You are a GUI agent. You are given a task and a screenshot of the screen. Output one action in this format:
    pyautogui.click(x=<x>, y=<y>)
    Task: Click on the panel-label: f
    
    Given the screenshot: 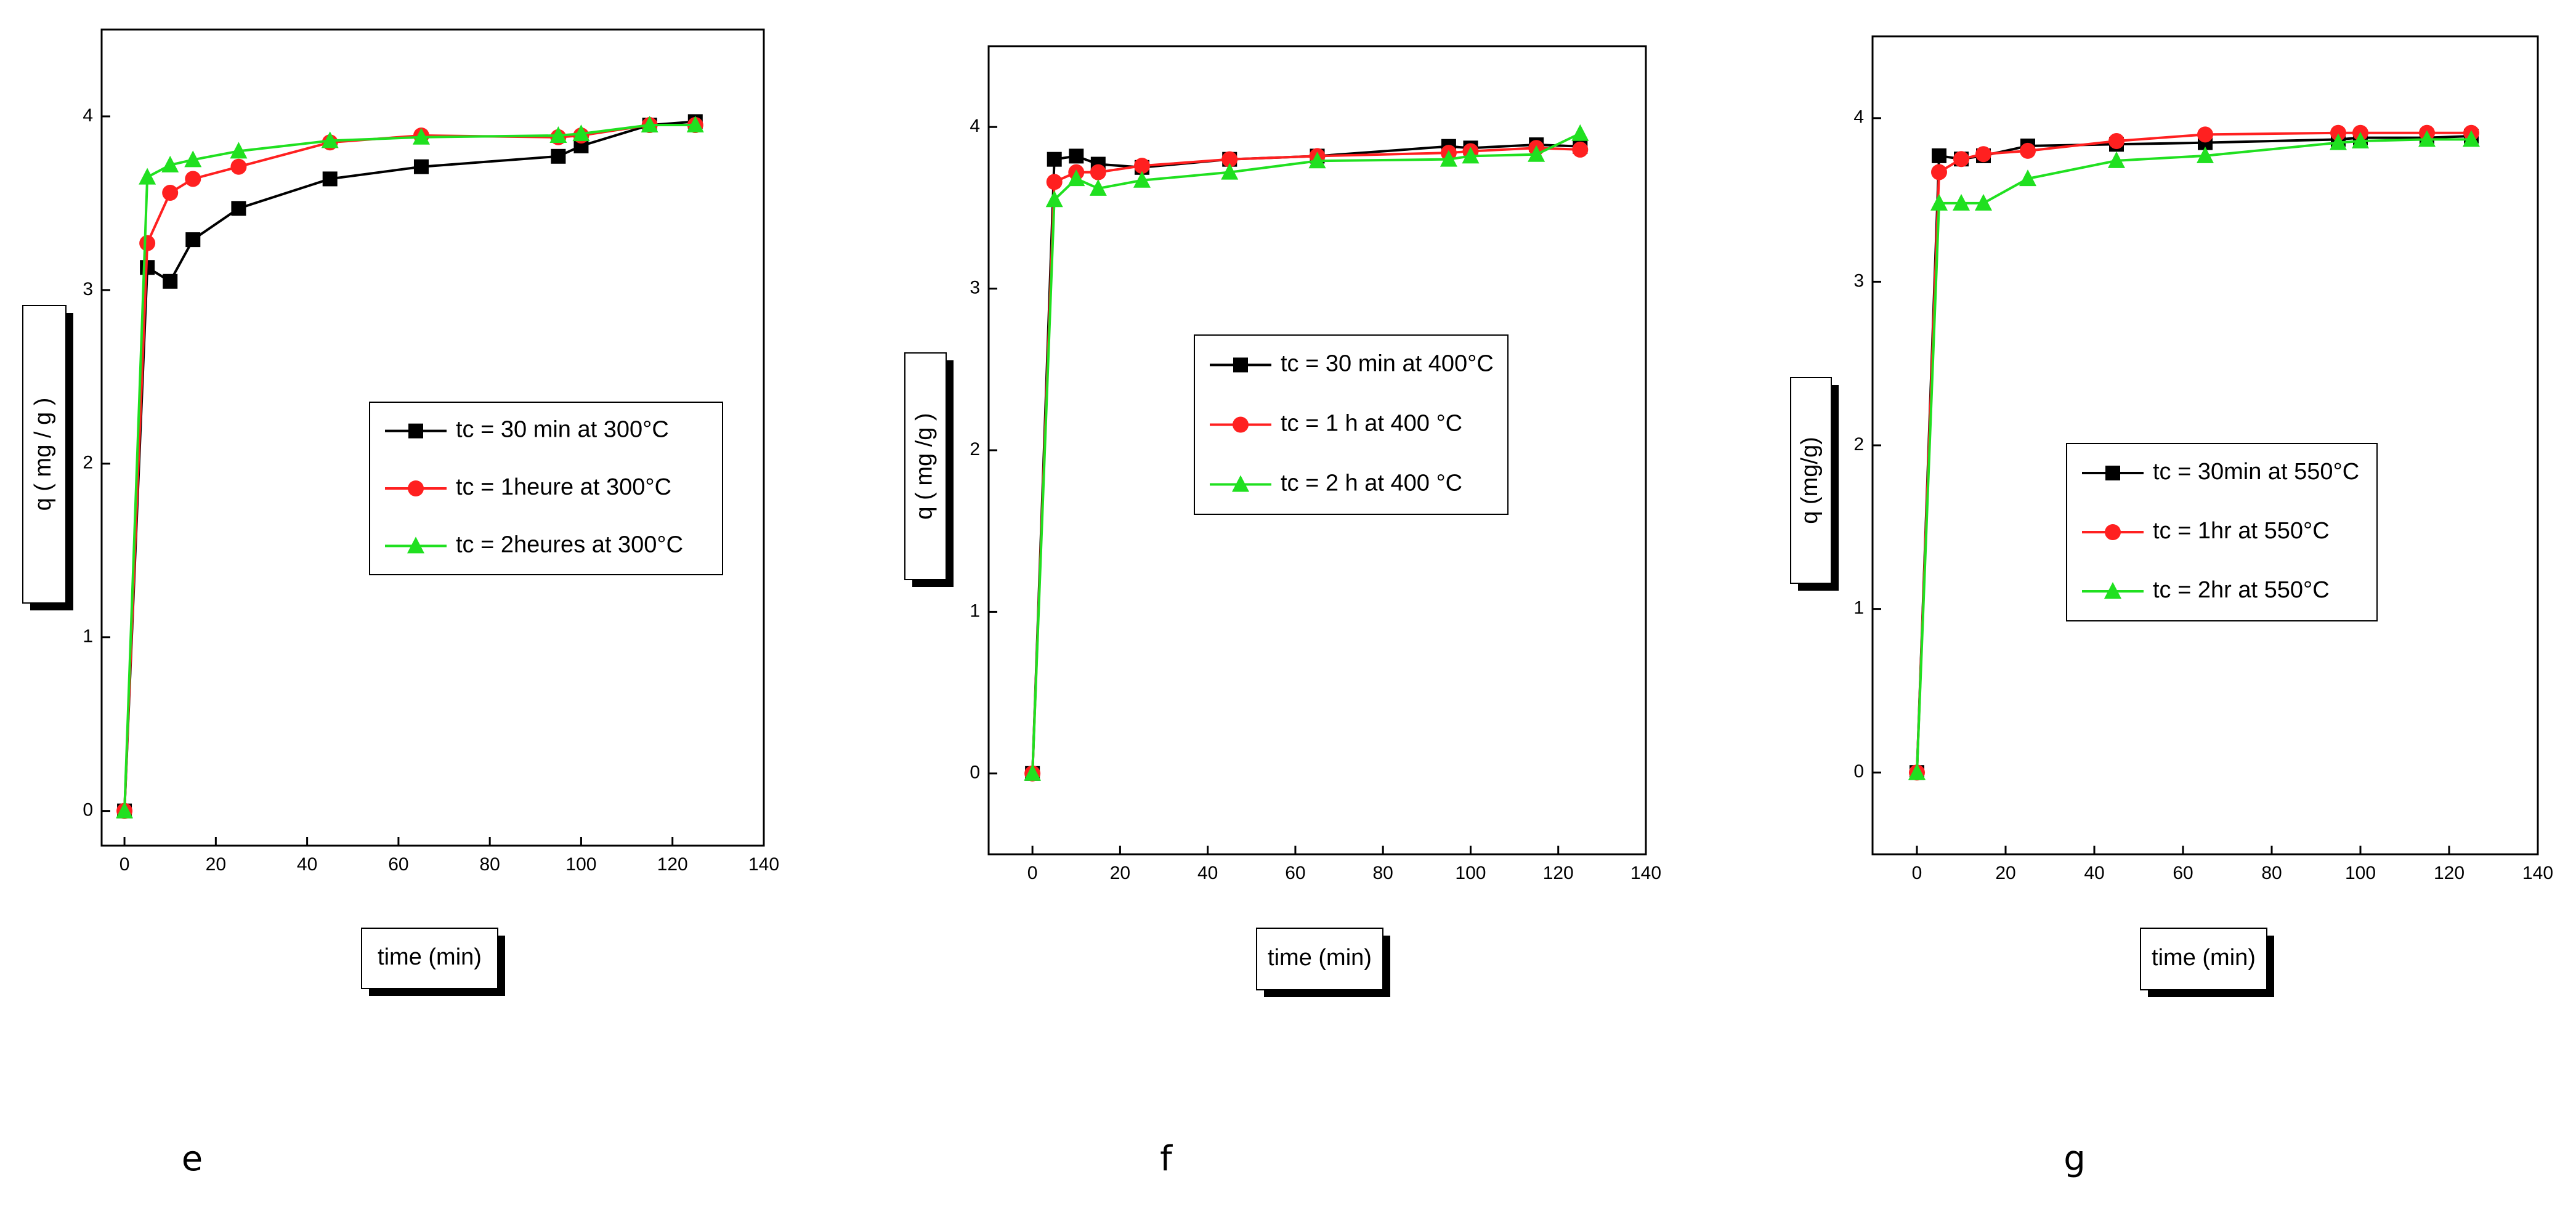 What is the action you would take?
    pyautogui.click(x=1166, y=1159)
    